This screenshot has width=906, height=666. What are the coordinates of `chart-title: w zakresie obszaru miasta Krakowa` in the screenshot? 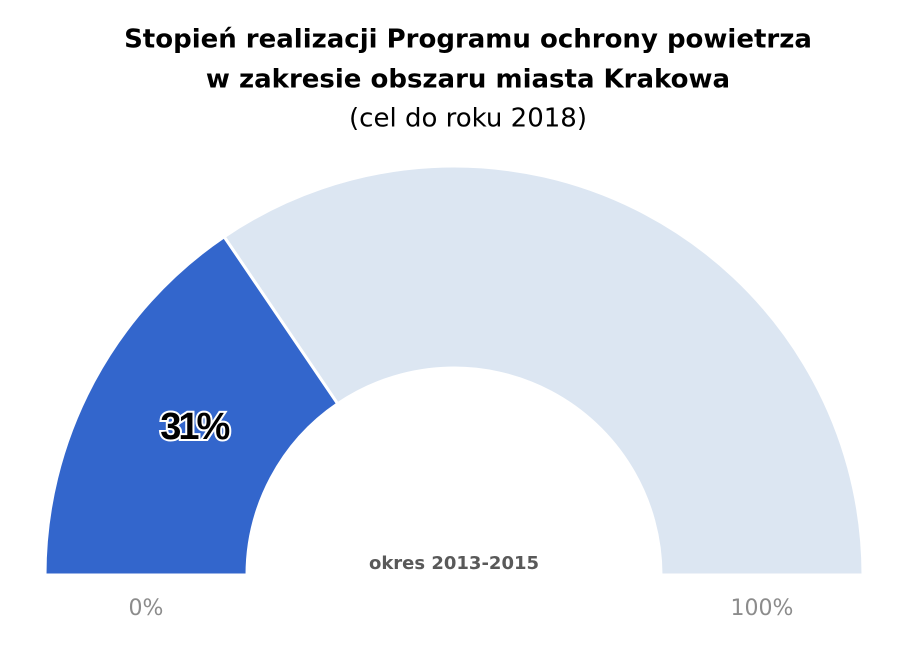 It's located at (468, 80).